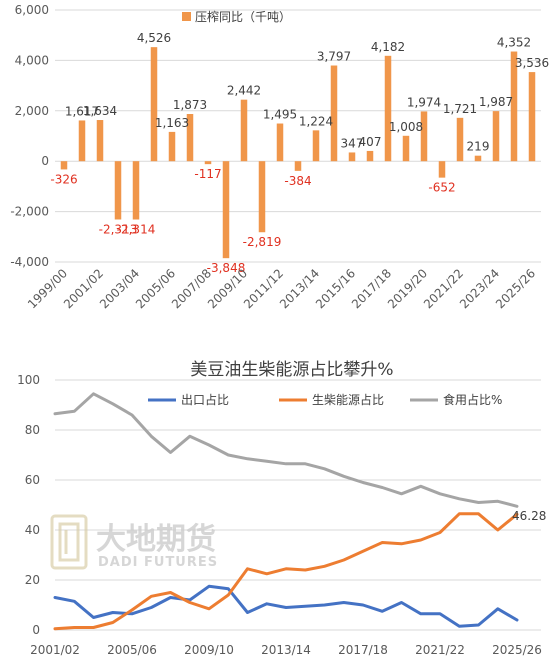  Describe the element at coordinates (529, 516) in the screenshot. I see `line-end-label: 46.28` at that location.